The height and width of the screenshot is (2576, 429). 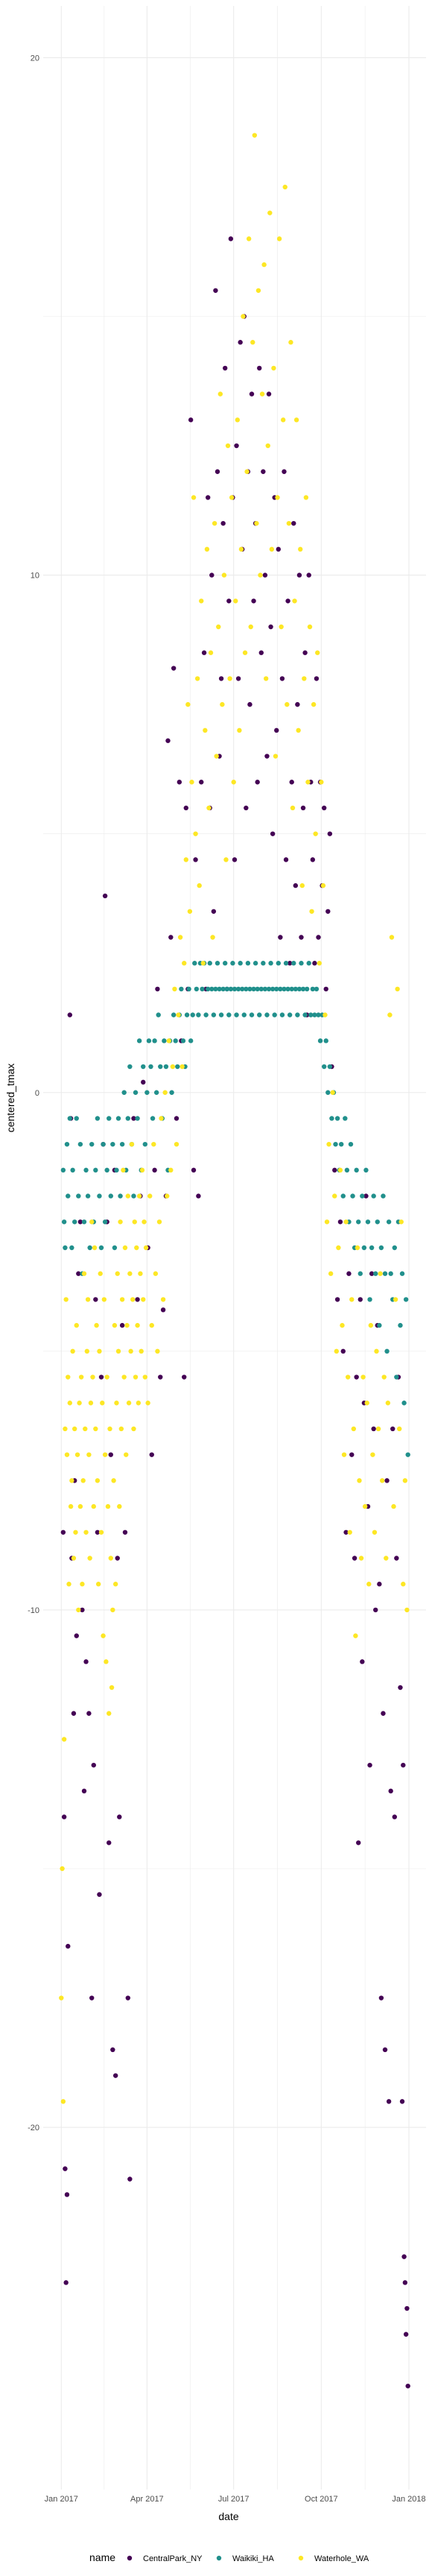 I want to click on y-tick-label: 20, so click(x=35, y=58).